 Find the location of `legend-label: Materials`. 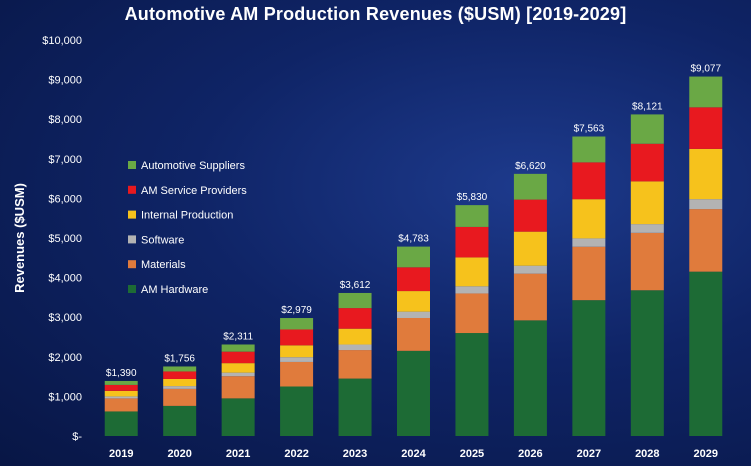

legend-label: Materials is located at coordinates (163, 265).